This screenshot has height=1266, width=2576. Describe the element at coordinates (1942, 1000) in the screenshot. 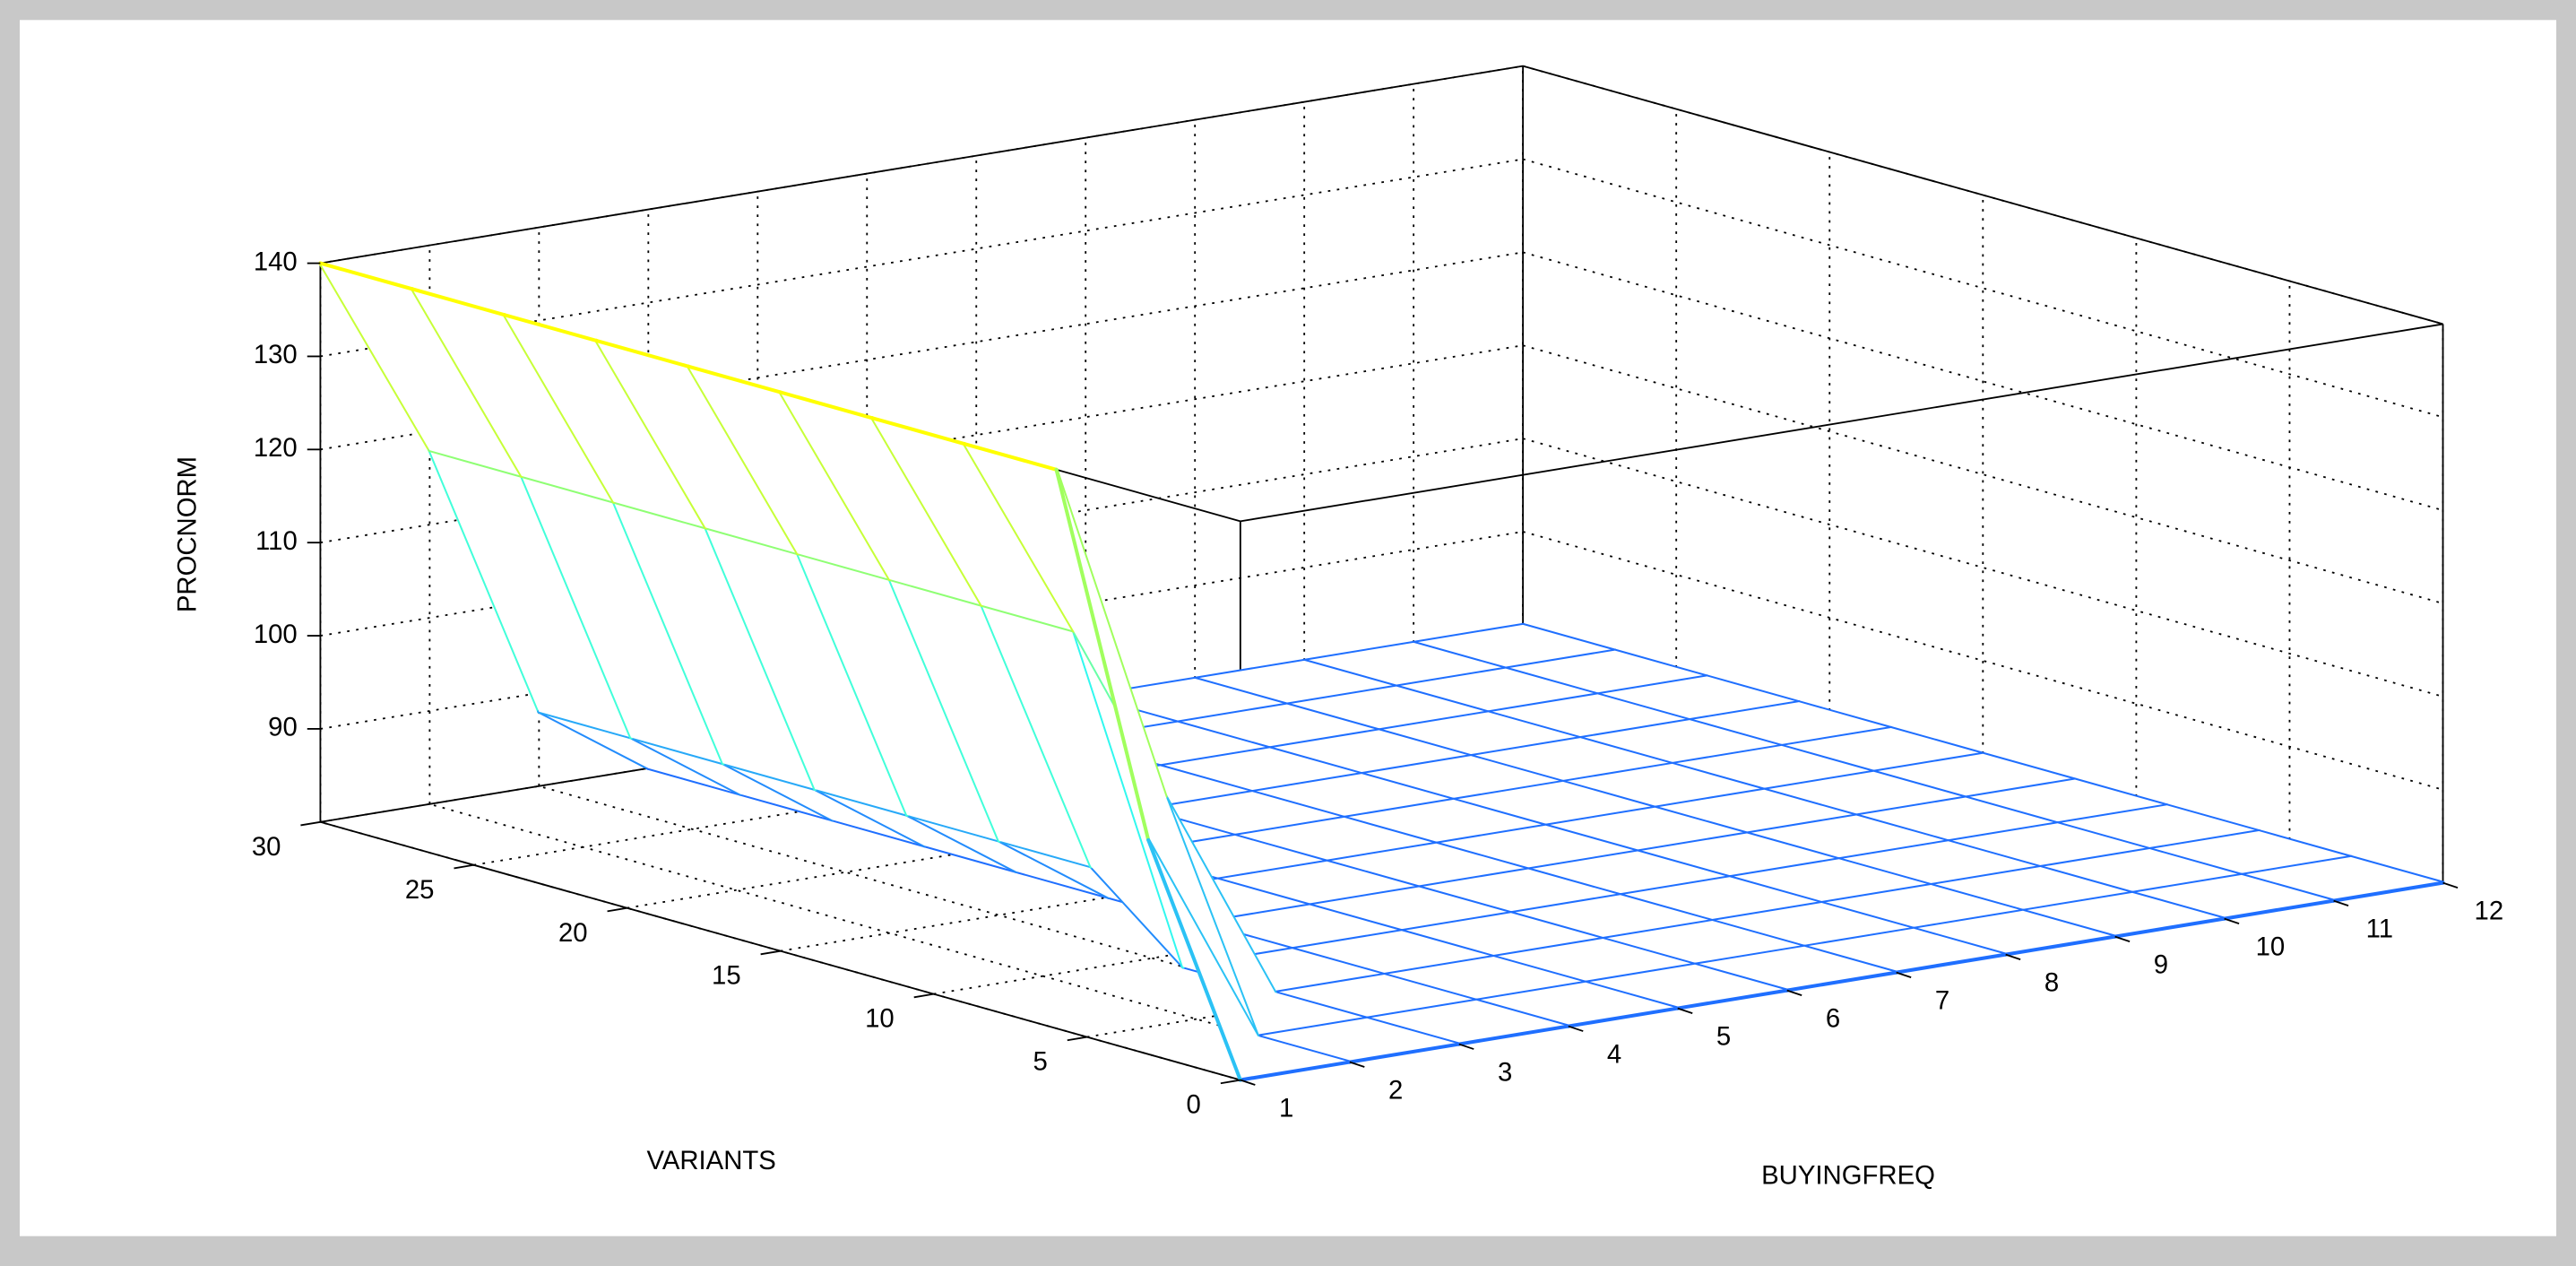

I see `x-tick-label: 7` at that location.